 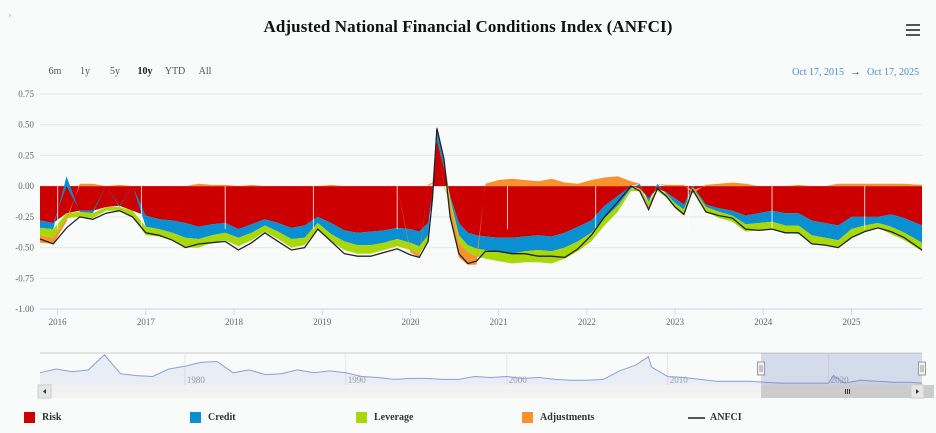 I want to click on y-tick-label: -1.00, so click(x=24, y=309).